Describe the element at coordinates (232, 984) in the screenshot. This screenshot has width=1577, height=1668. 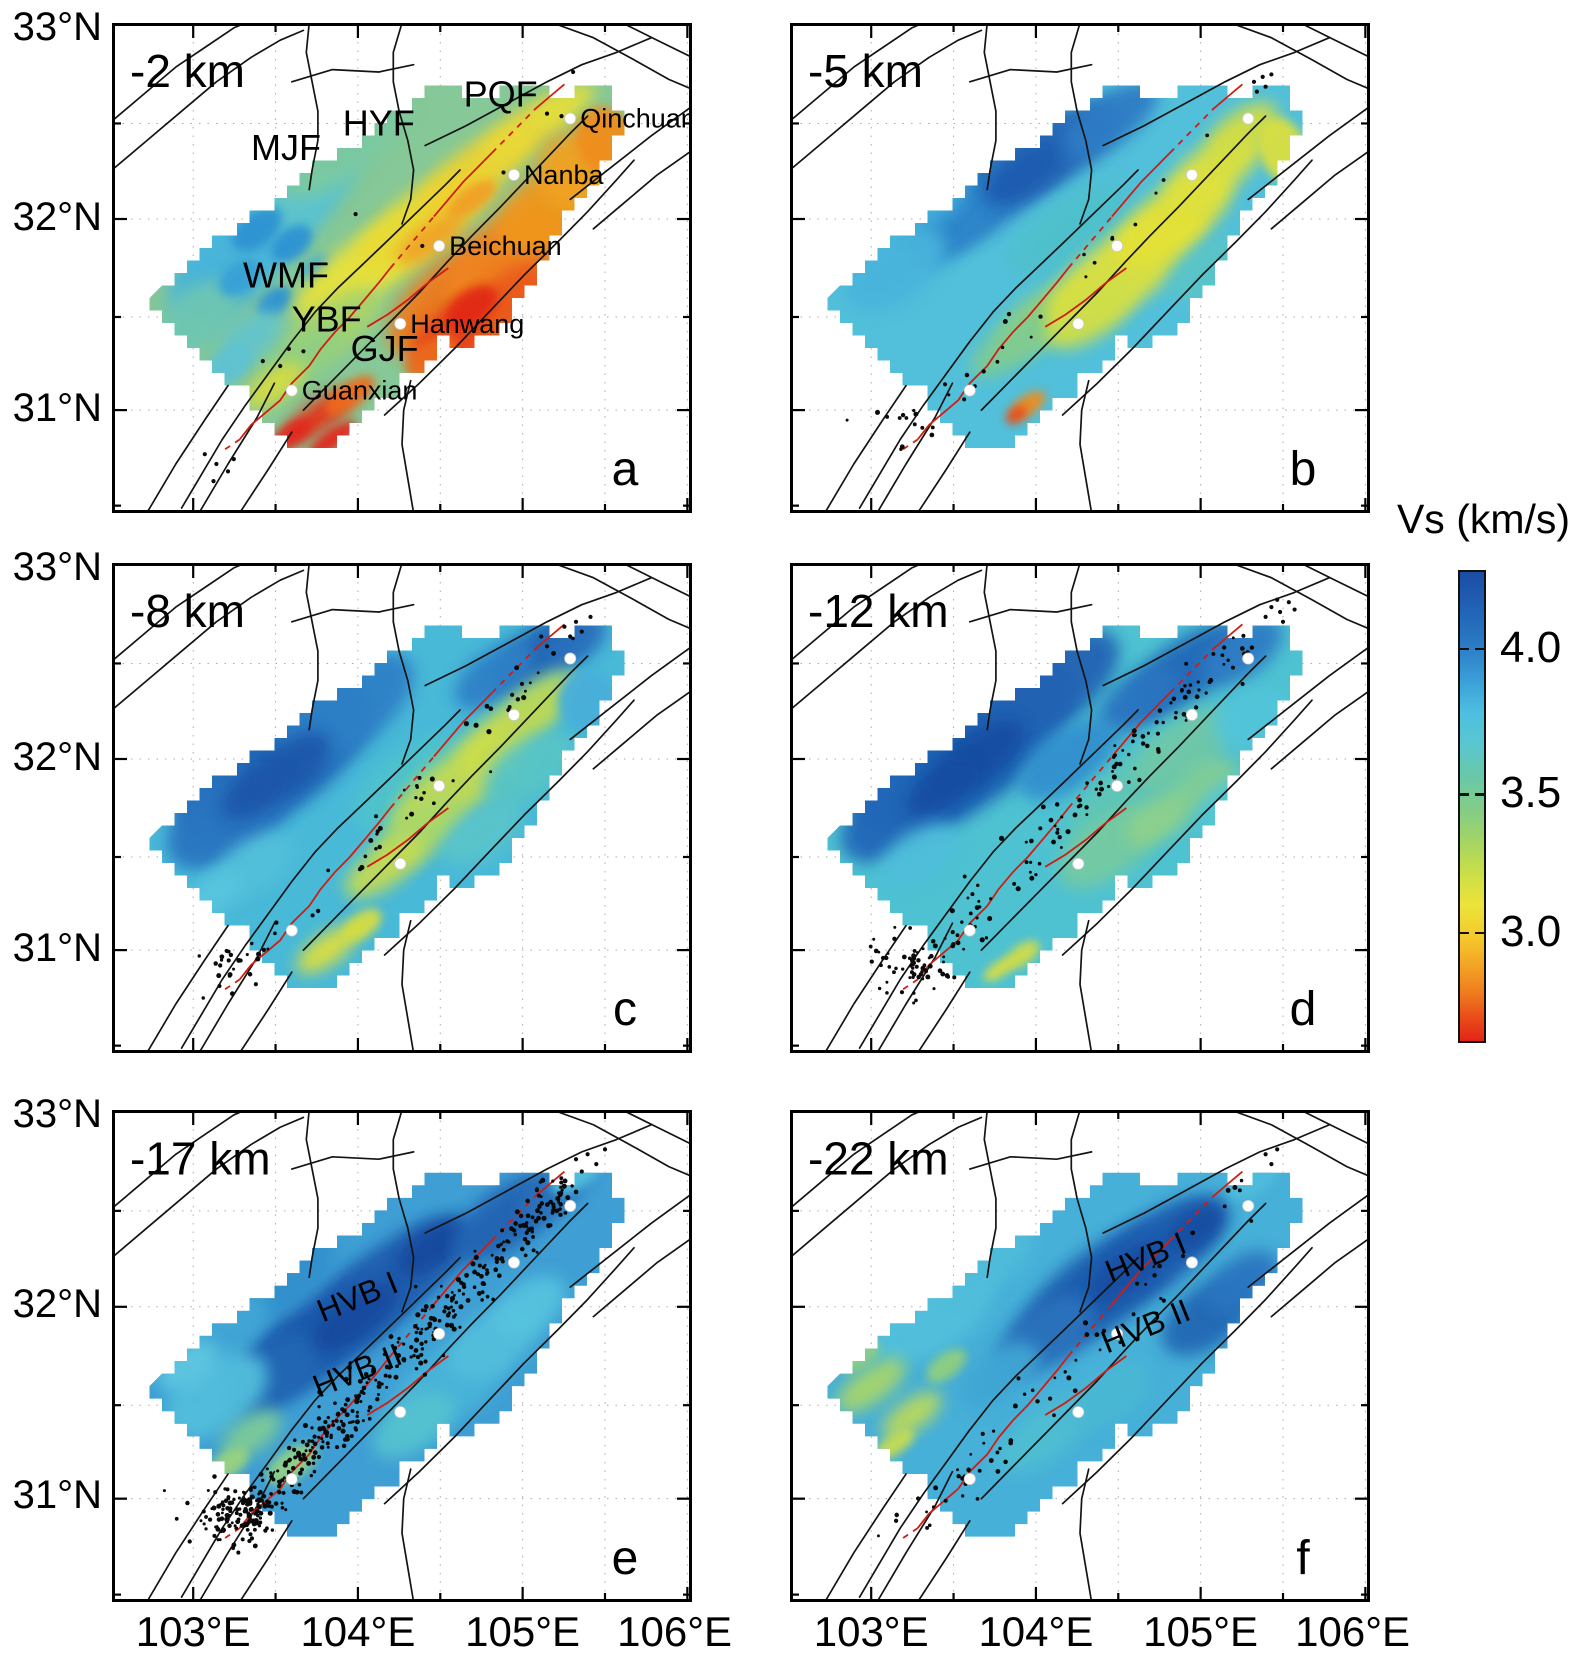
I see `red-fault-dashed` at that location.